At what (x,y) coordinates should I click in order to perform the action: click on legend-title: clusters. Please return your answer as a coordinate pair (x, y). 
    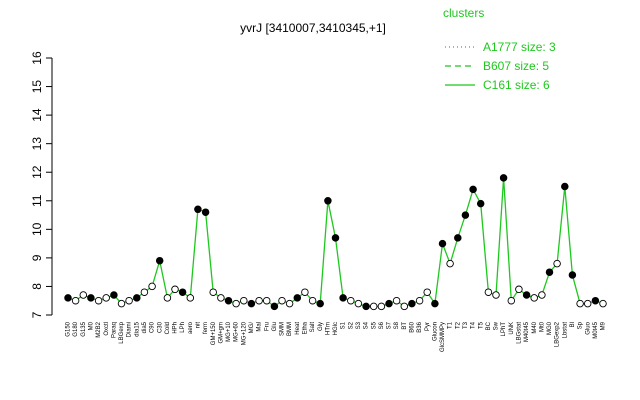
    Looking at the image, I should click on (463, 13).